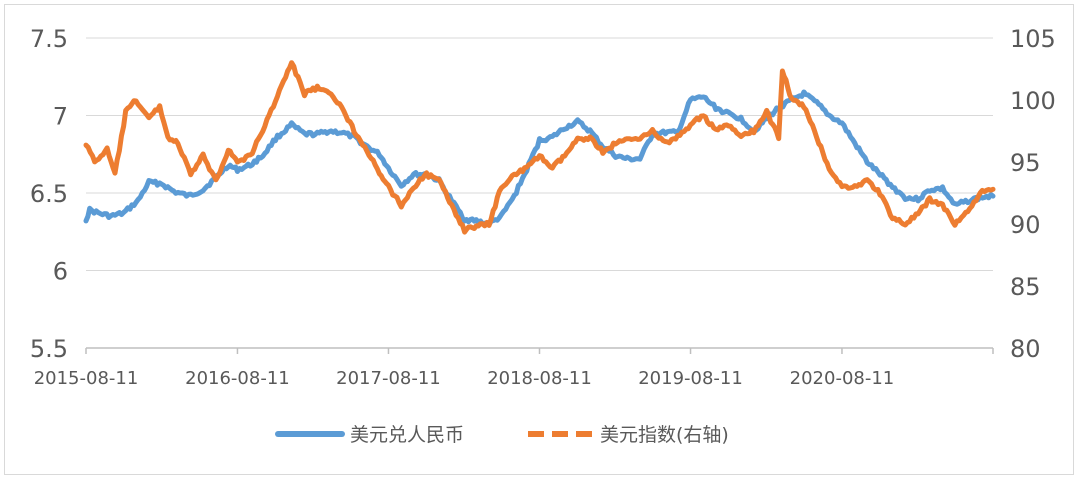 The height and width of the screenshot is (481, 1080). Describe the element at coordinates (690, 378) in the screenshot. I see `x-tick-label: 2019-08-11` at that location.